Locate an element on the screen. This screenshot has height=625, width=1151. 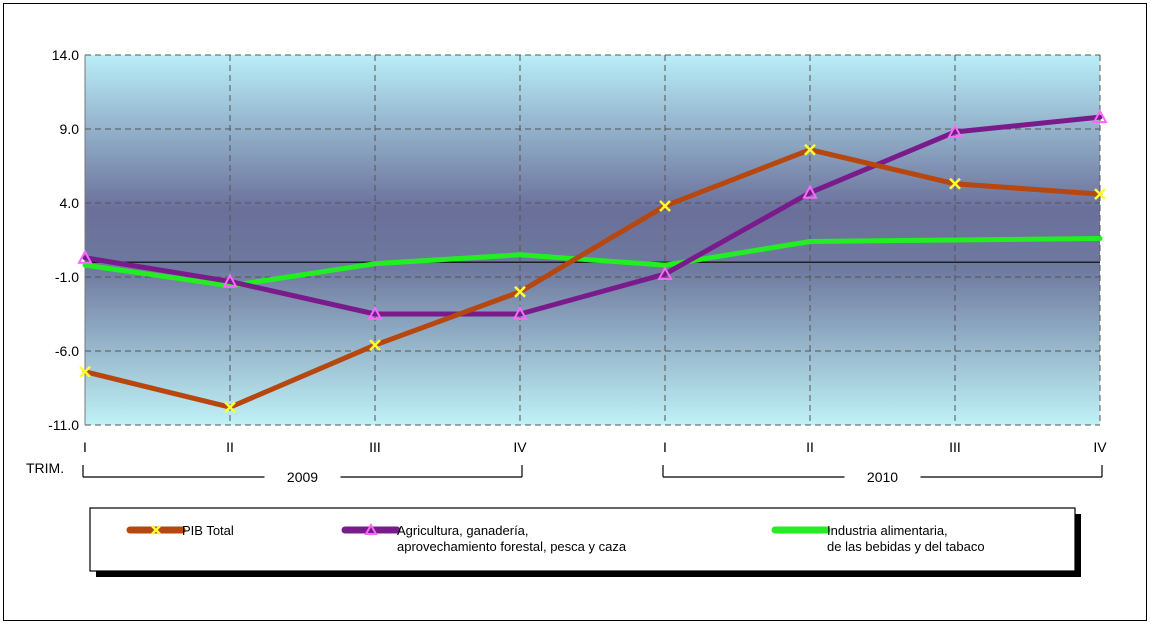
legend-label: PIB Total is located at coordinates (208, 530).